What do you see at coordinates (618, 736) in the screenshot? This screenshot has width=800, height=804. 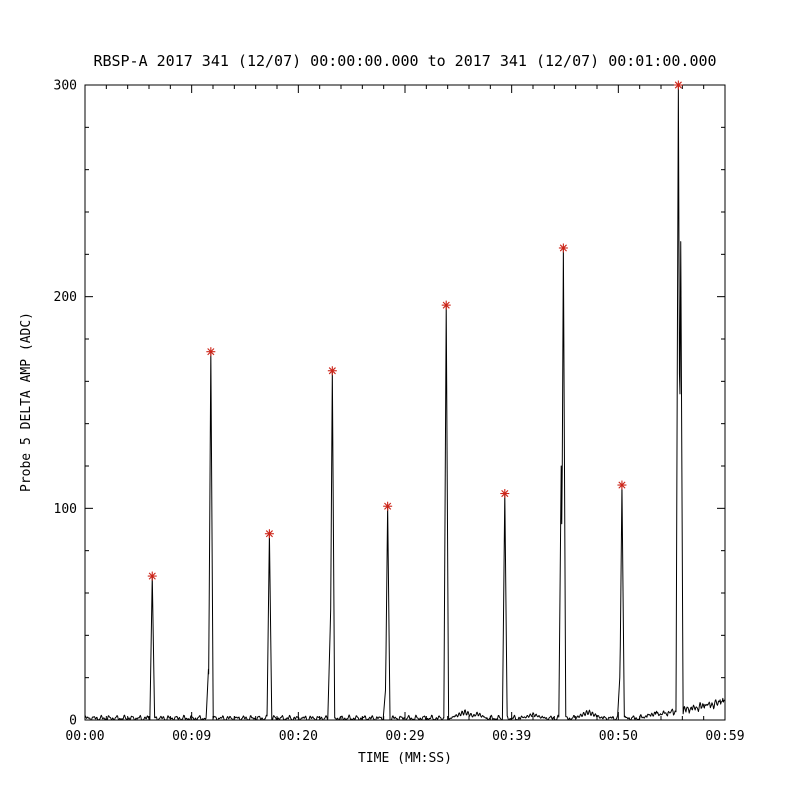 I see `x-tick-label: 00:50` at bounding box center [618, 736].